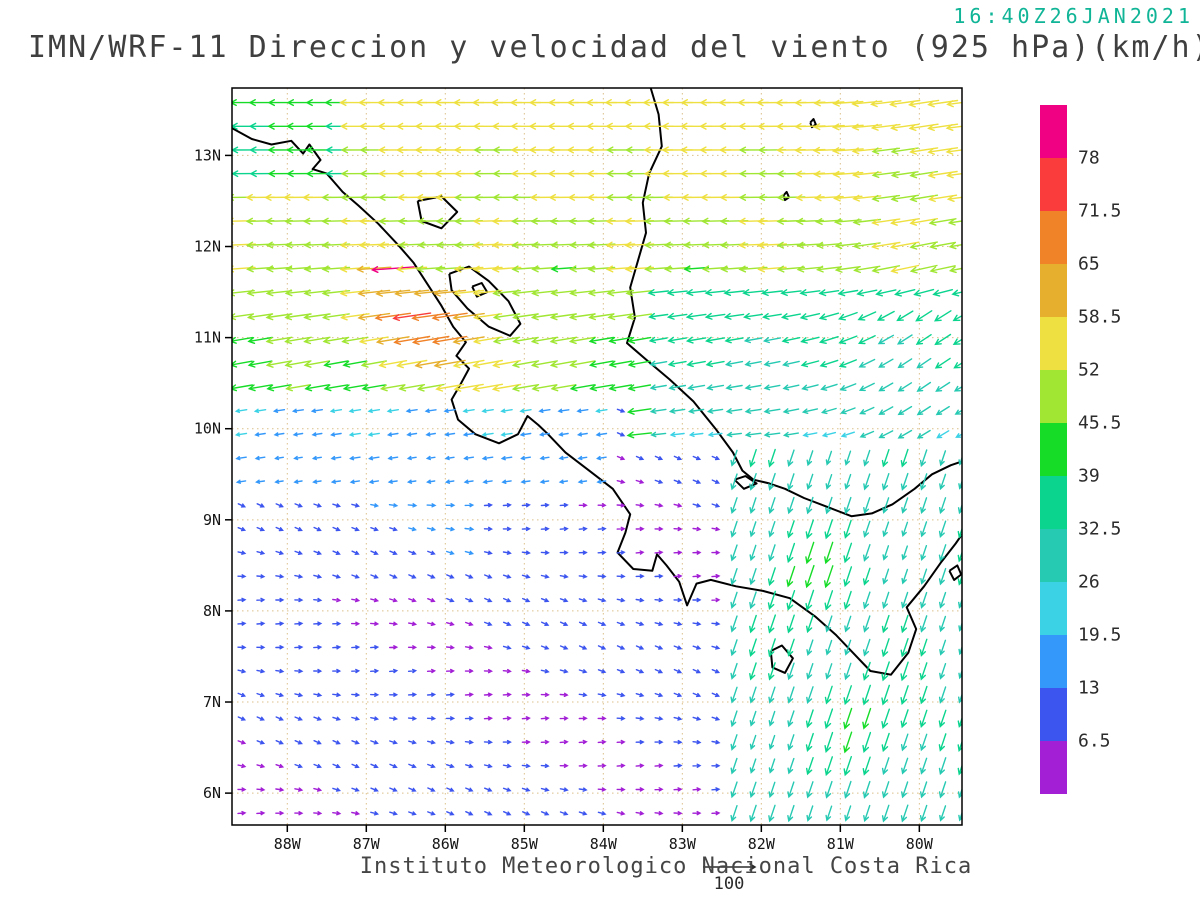 Image resolution: width=1200 pixels, height=900 pixels. What do you see at coordinates (207, 247) in the screenshot?
I see `lat-tick-label: 12N` at bounding box center [207, 247].